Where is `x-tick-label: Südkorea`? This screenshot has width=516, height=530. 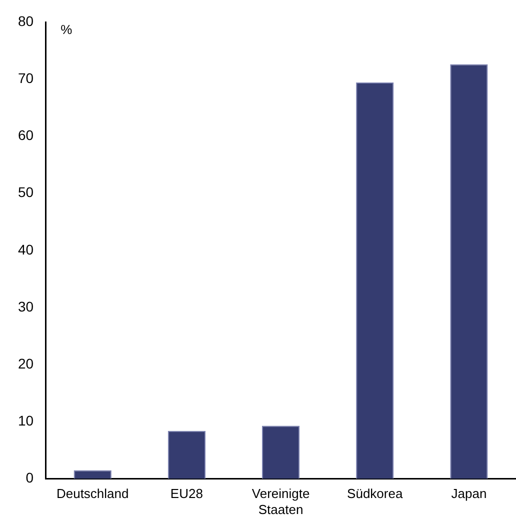
x-tick-label: Südkorea is located at coordinates (375, 494).